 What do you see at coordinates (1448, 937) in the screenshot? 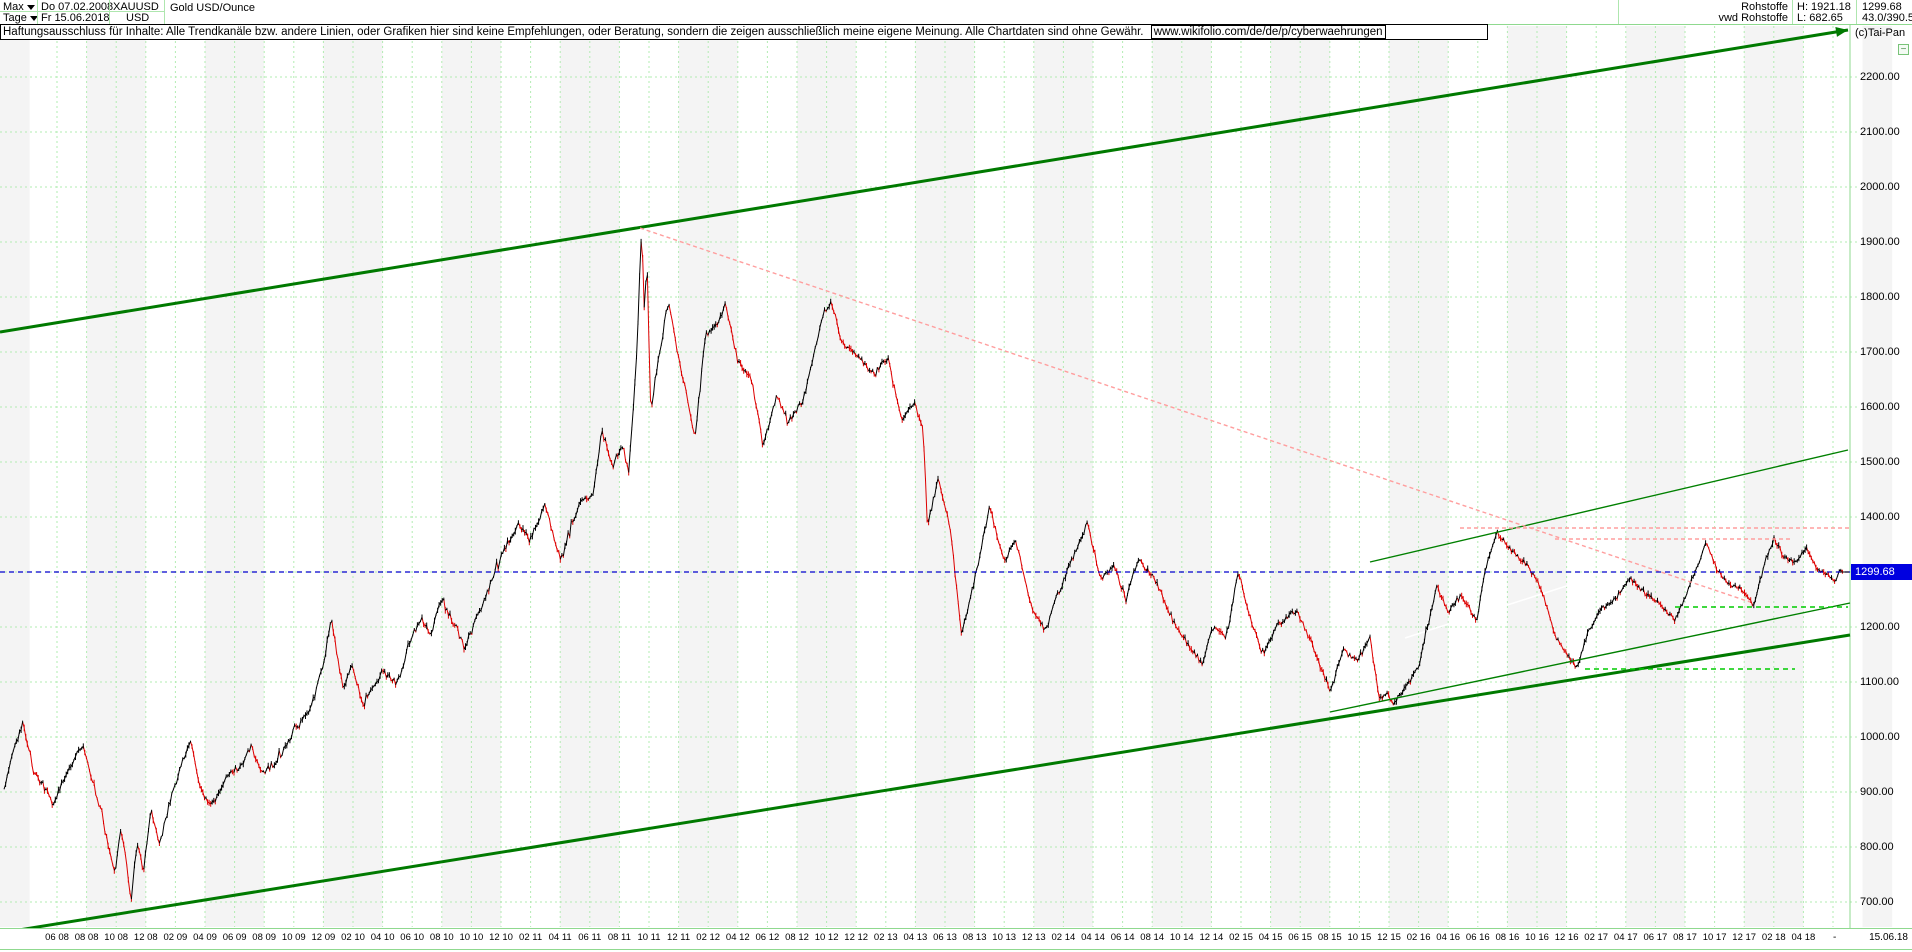
I see `x-axis-label: 04 16` at bounding box center [1448, 937].